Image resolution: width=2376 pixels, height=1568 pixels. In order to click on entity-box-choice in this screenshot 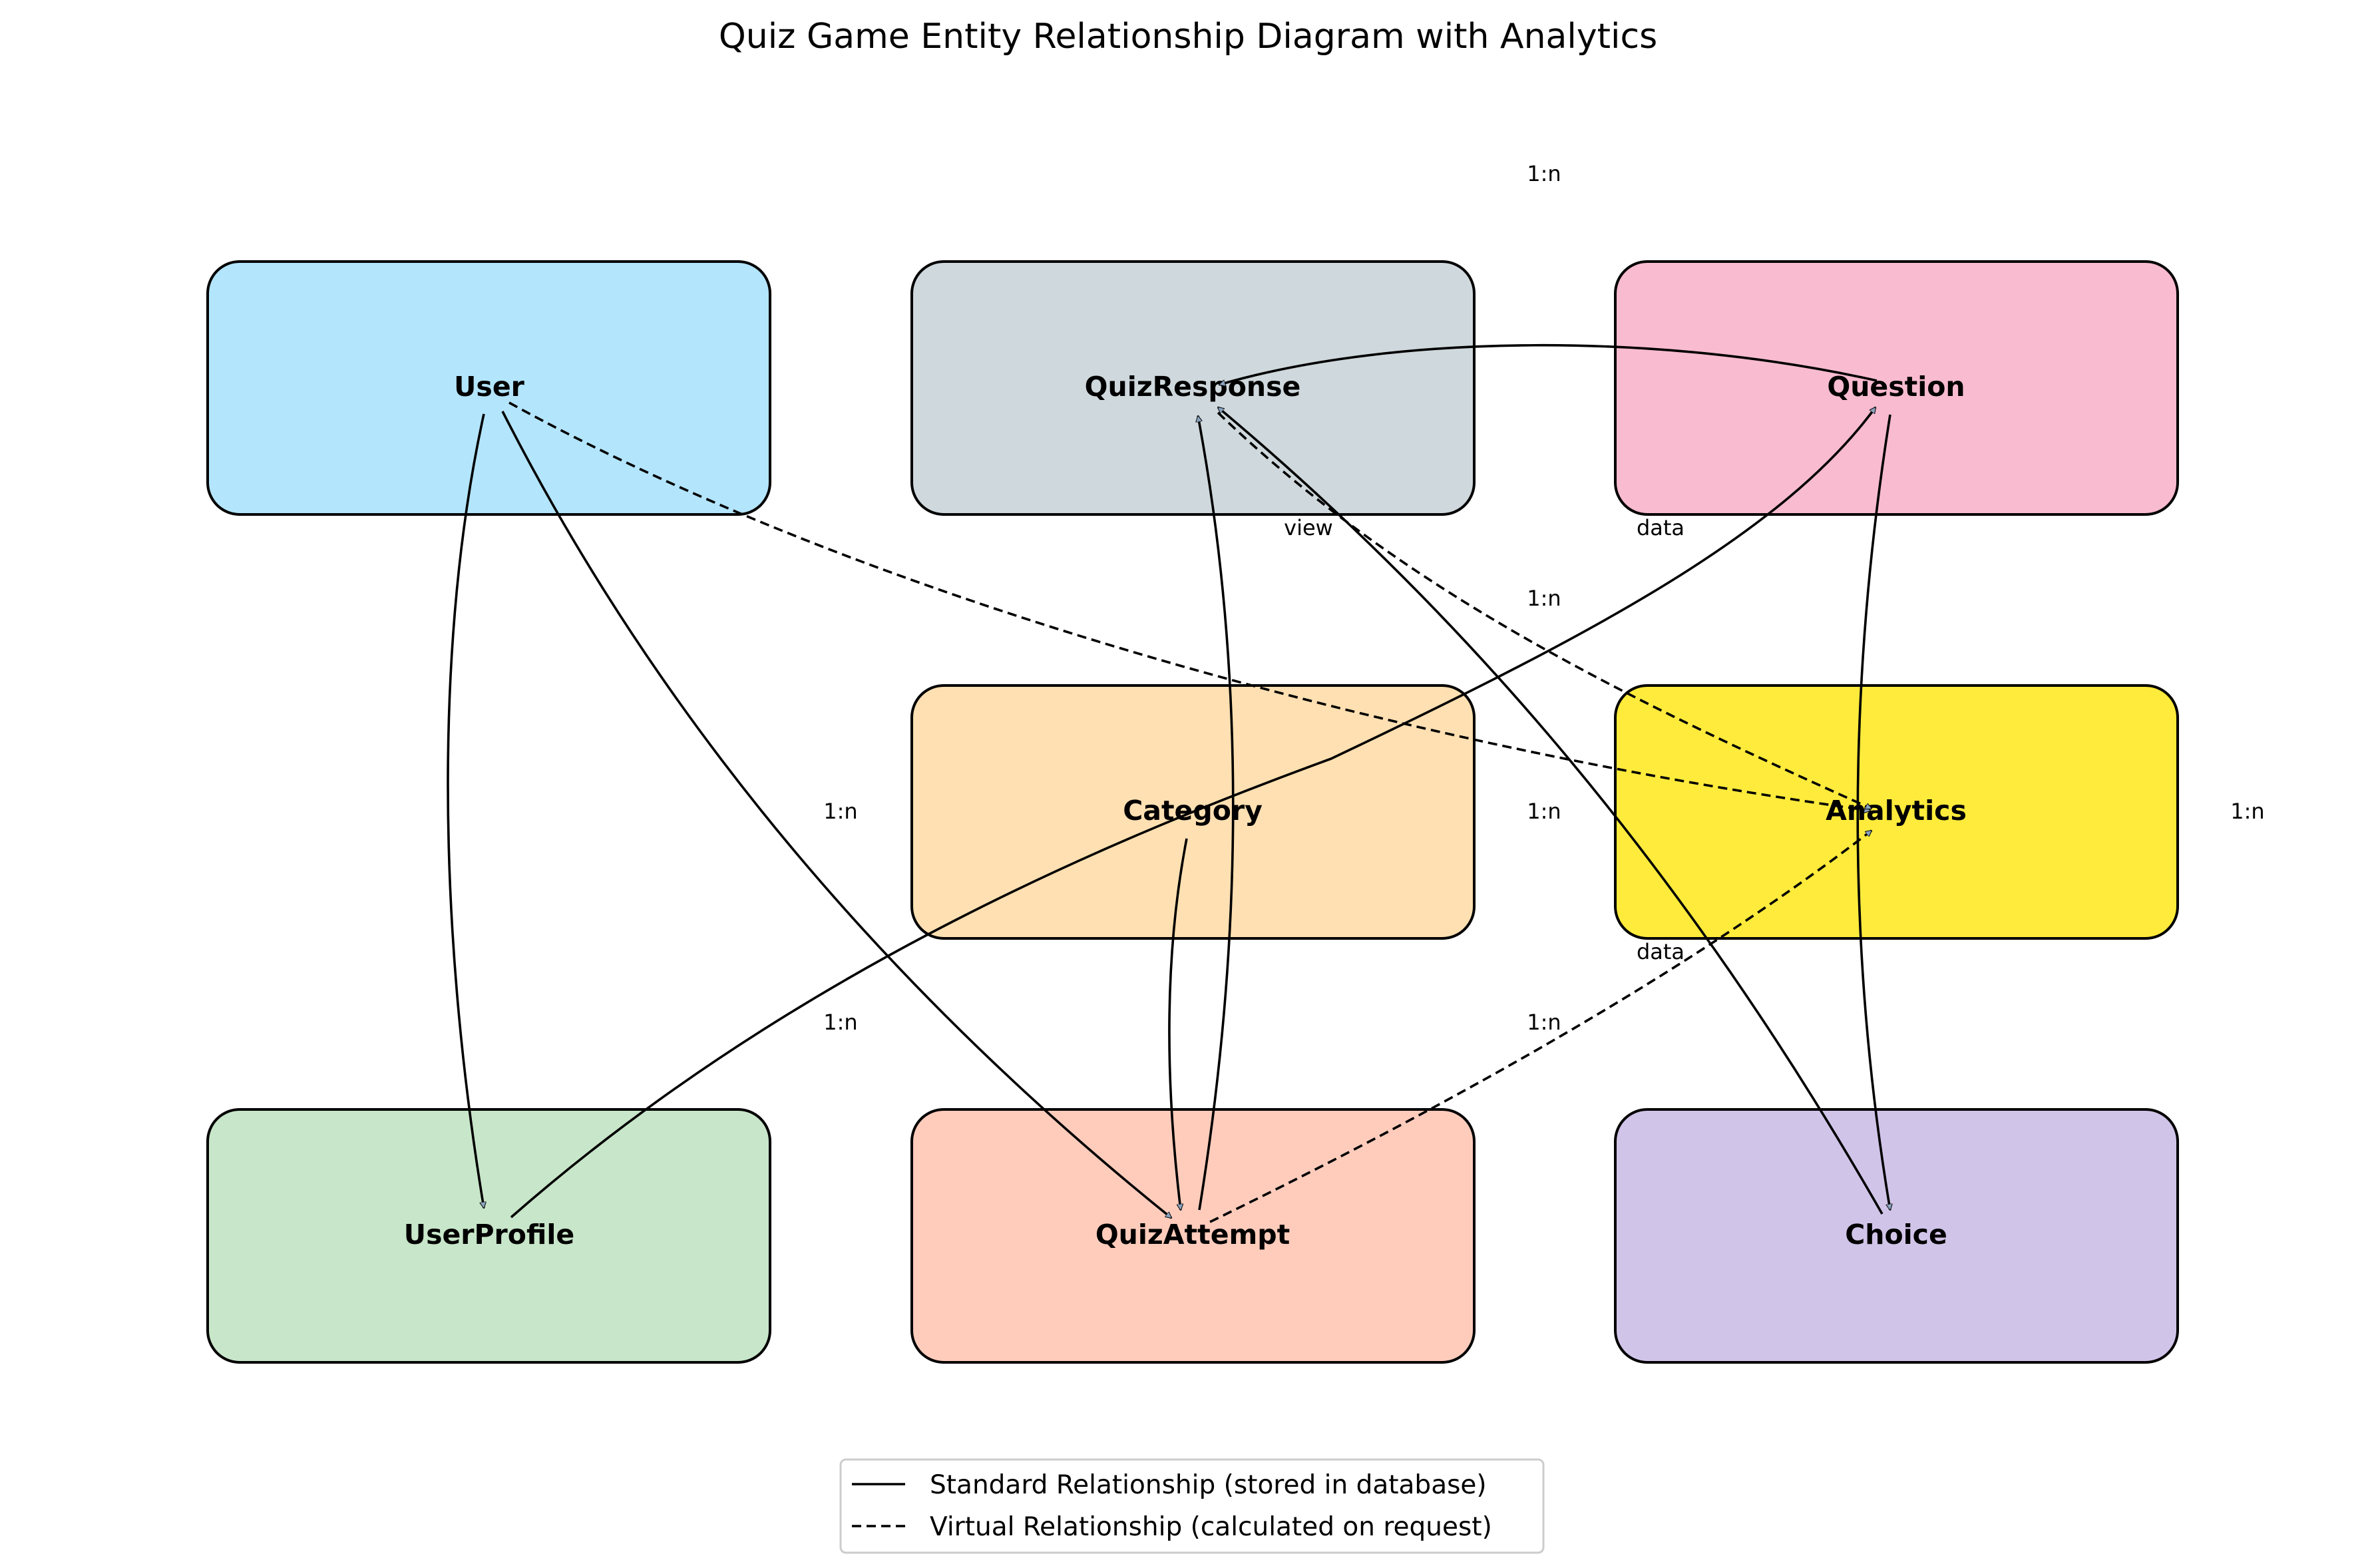, I will do `click(1896, 1236)`.